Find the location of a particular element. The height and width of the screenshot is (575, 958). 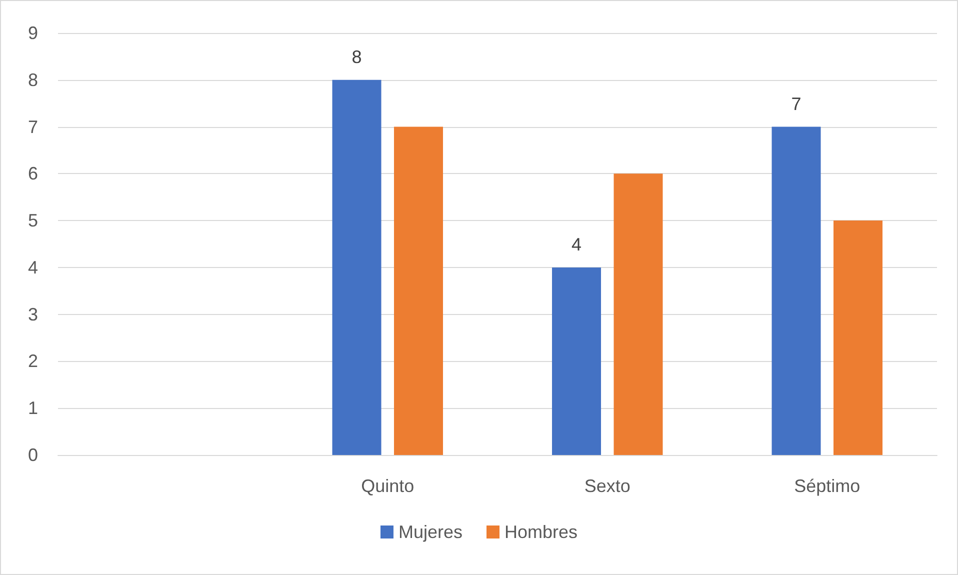

y-tick-label: 6 is located at coordinates (33, 174).